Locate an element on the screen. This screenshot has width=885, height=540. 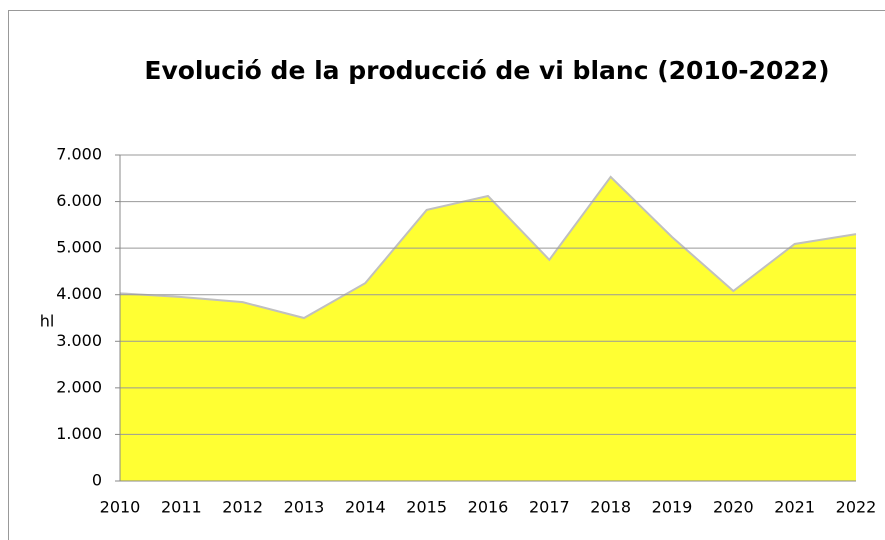
y-tick-label: 1.000 is located at coordinates (79, 433).